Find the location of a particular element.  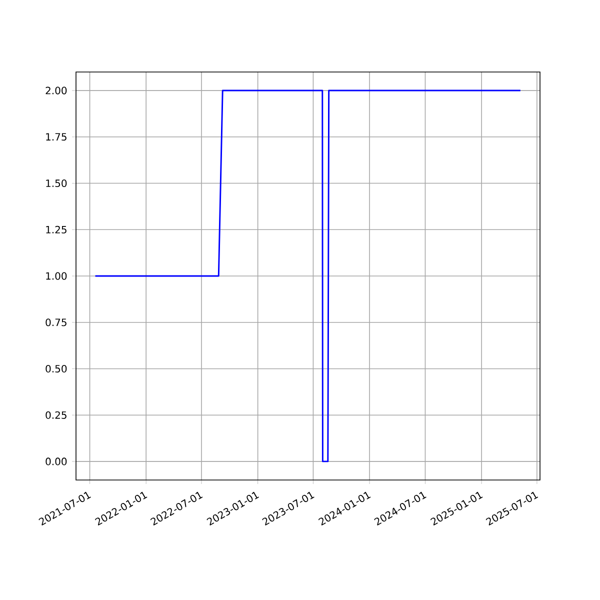

y-tick-label: 1.25 is located at coordinates (56, 230).